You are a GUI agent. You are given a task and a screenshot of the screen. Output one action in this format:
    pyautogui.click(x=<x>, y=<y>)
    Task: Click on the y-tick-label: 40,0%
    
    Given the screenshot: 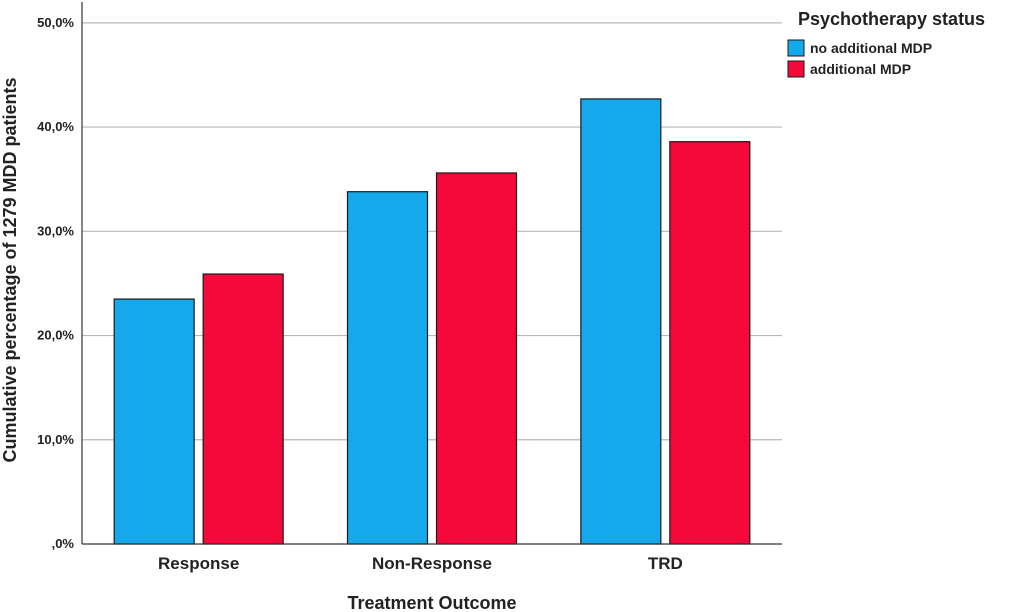 What is the action you would take?
    pyautogui.click(x=55, y=126)
    